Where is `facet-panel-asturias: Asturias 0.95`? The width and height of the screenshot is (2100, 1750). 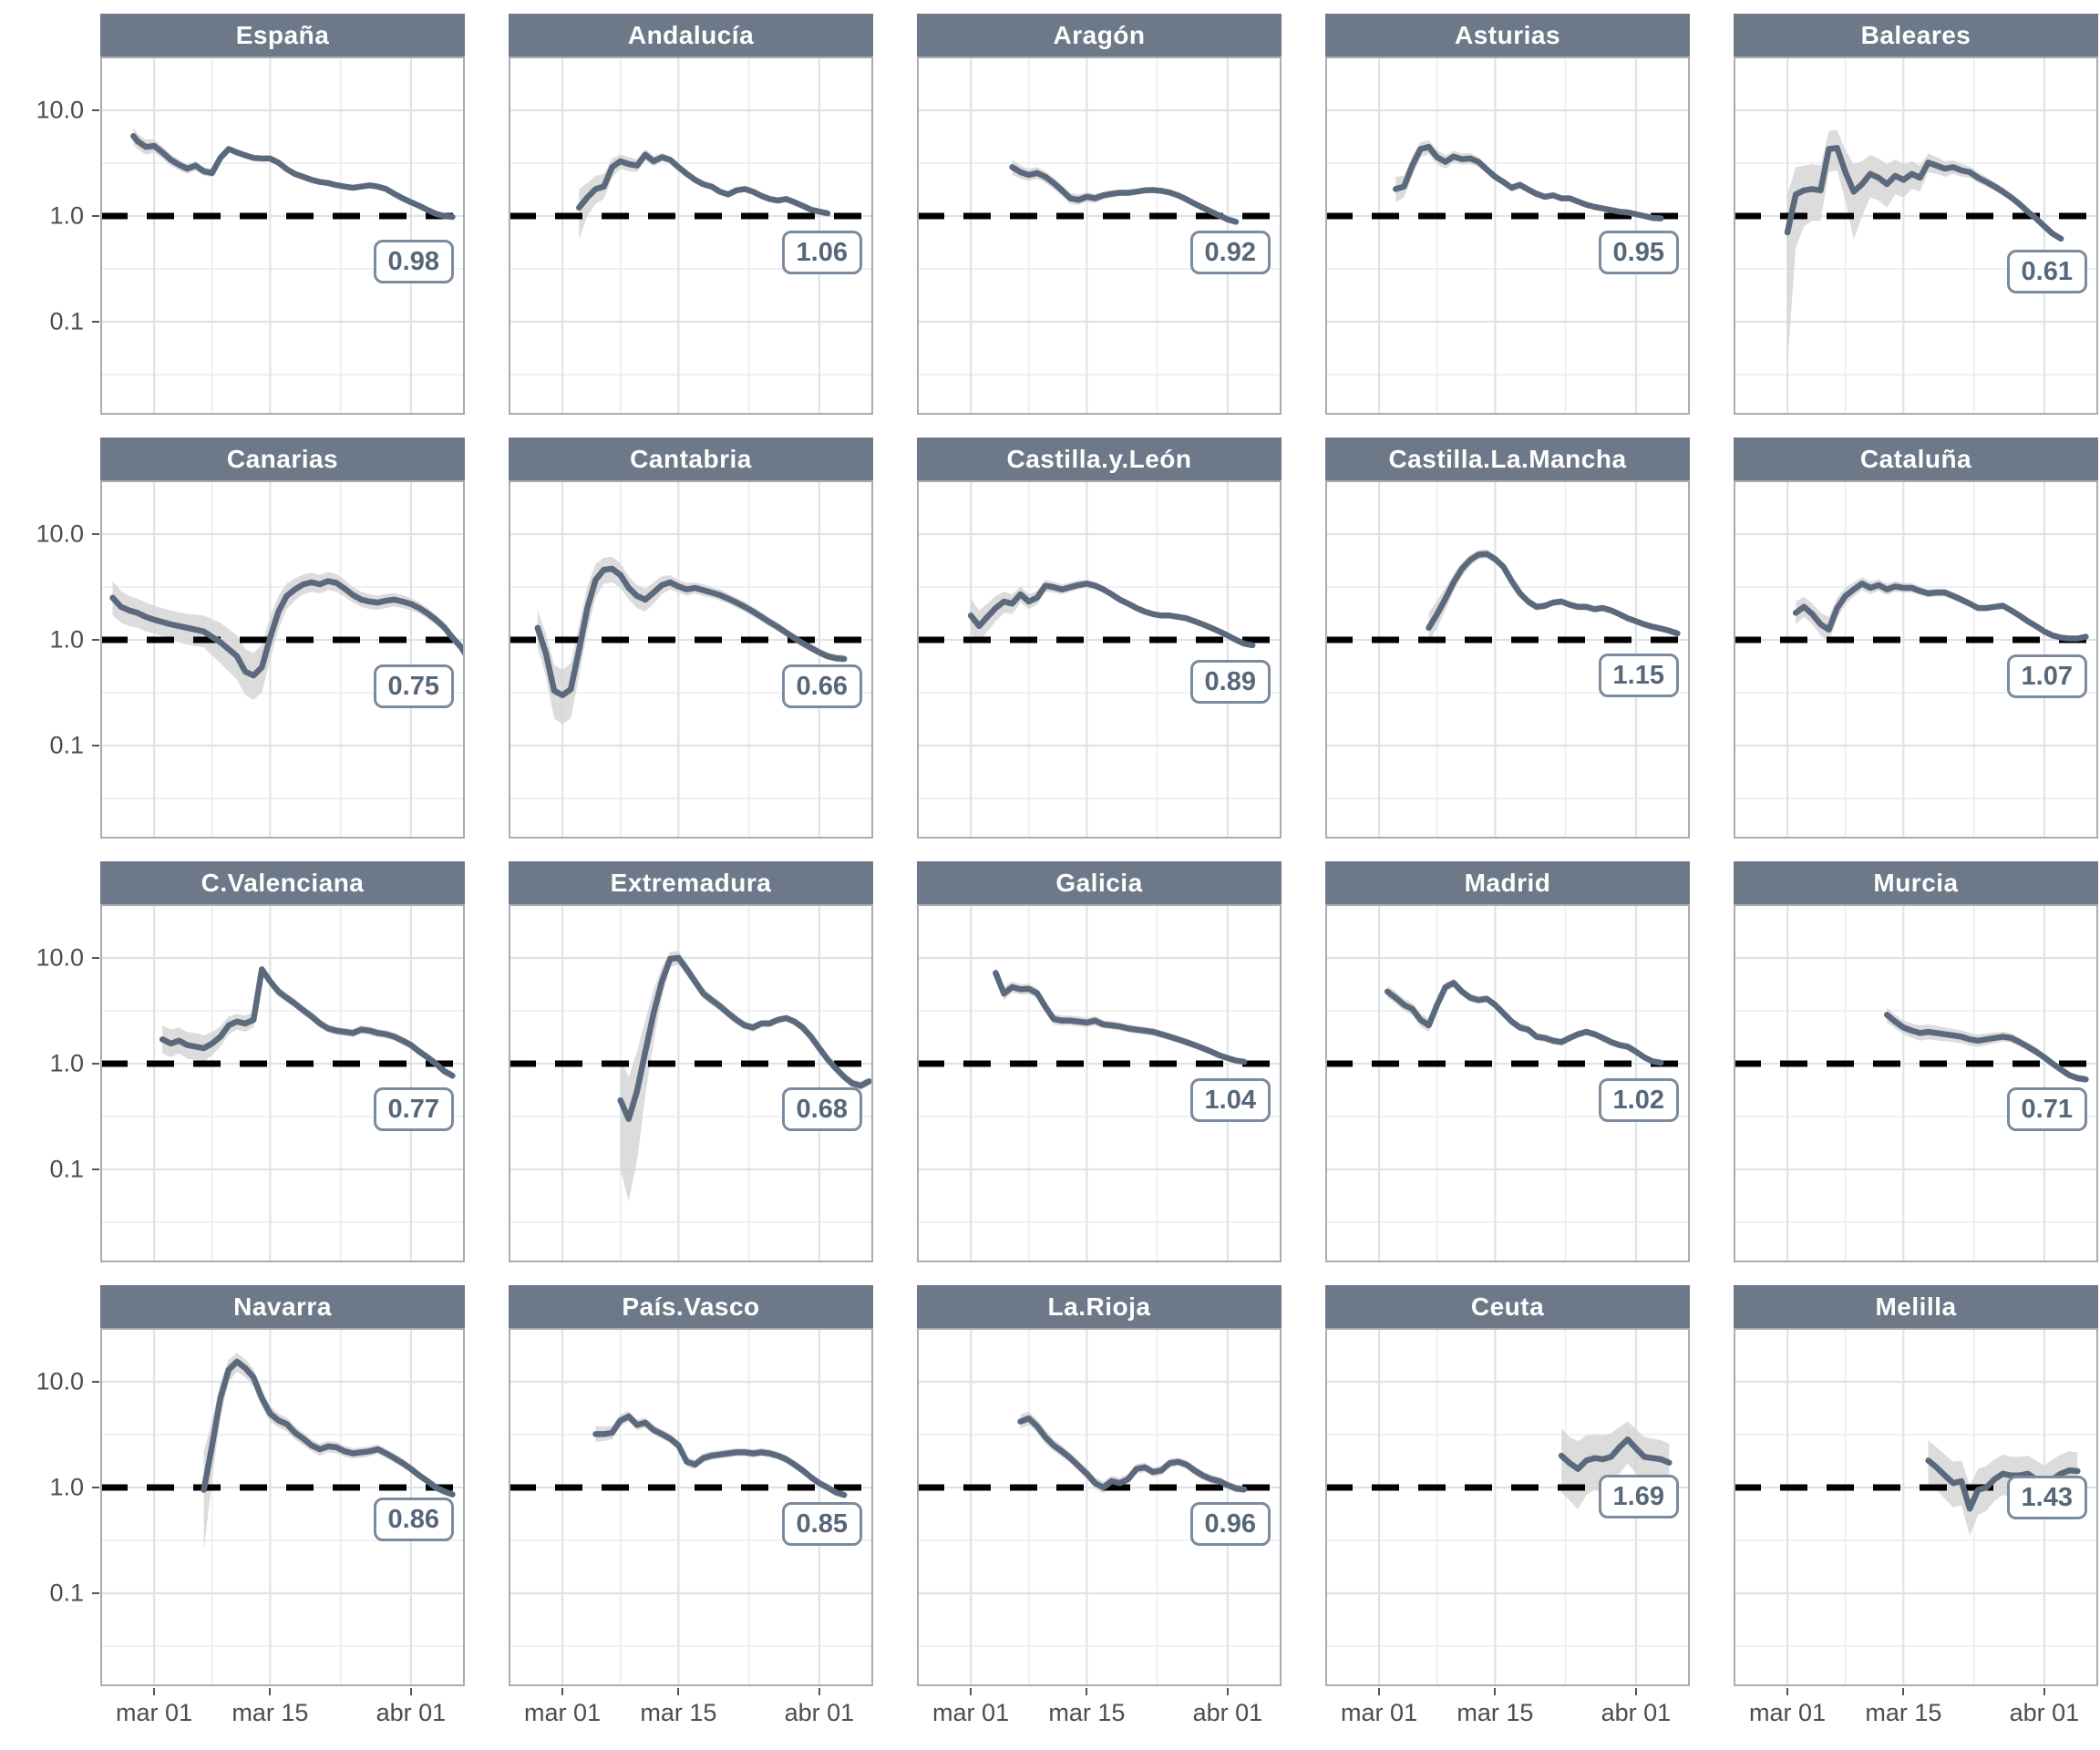
facet-panel-asturias: Asturias 0.95 is located at coordinates (1508, 215).